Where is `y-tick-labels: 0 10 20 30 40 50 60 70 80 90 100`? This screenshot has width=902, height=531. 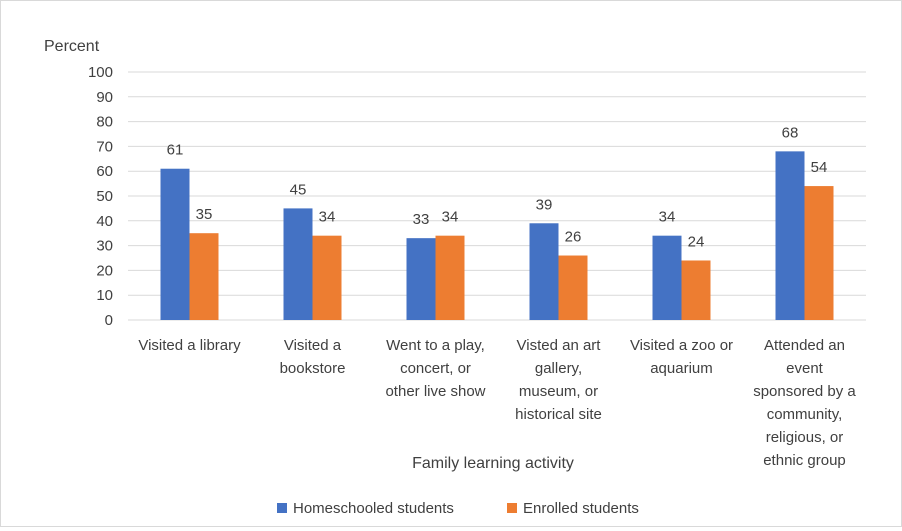
y-tick-labels: 0 10 20 30 40 50 60 70 80 90 100 is located at coordinates (100, 196).